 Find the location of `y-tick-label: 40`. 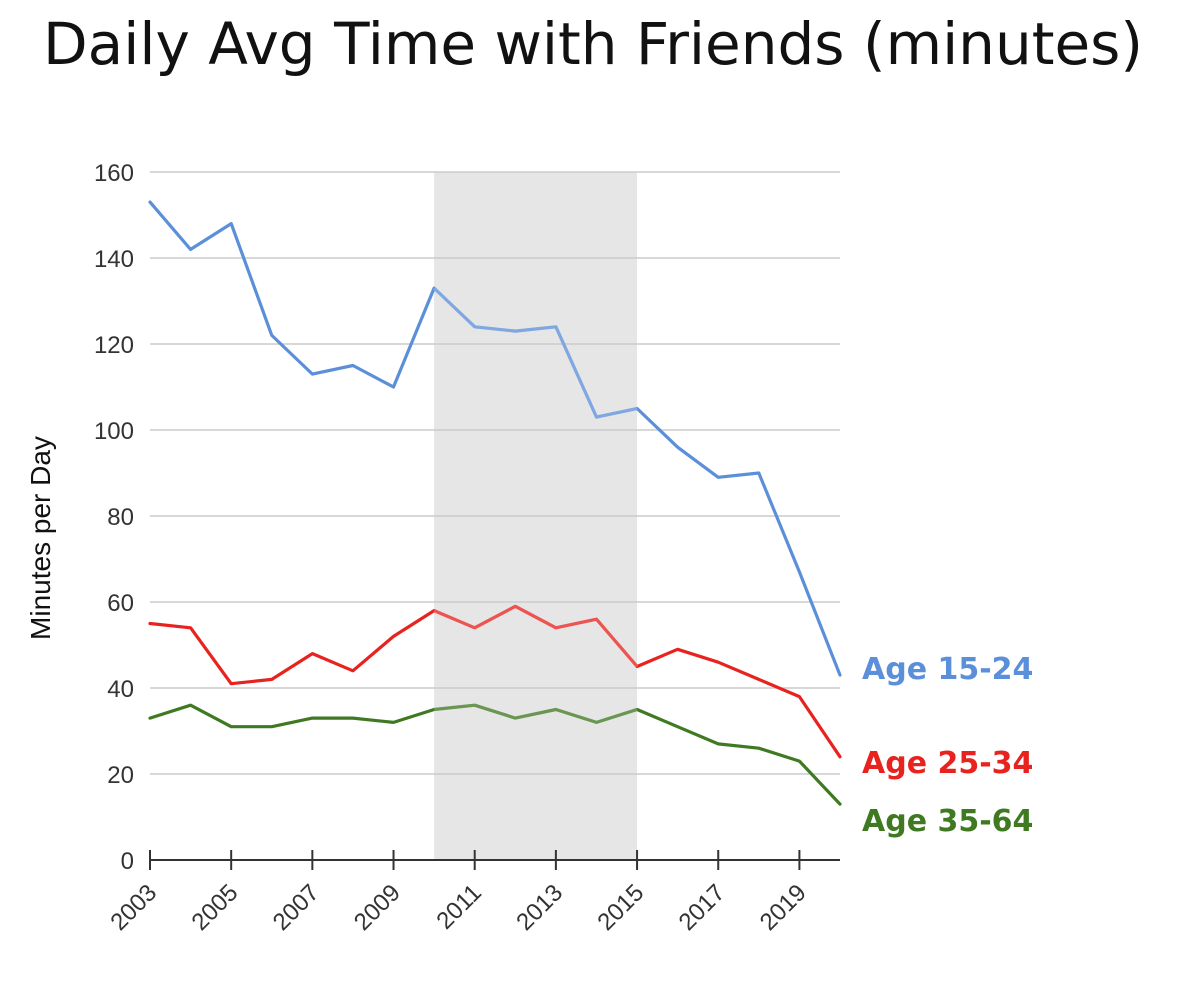

y-tick-label: 40 is located at coordinates (120, 689).